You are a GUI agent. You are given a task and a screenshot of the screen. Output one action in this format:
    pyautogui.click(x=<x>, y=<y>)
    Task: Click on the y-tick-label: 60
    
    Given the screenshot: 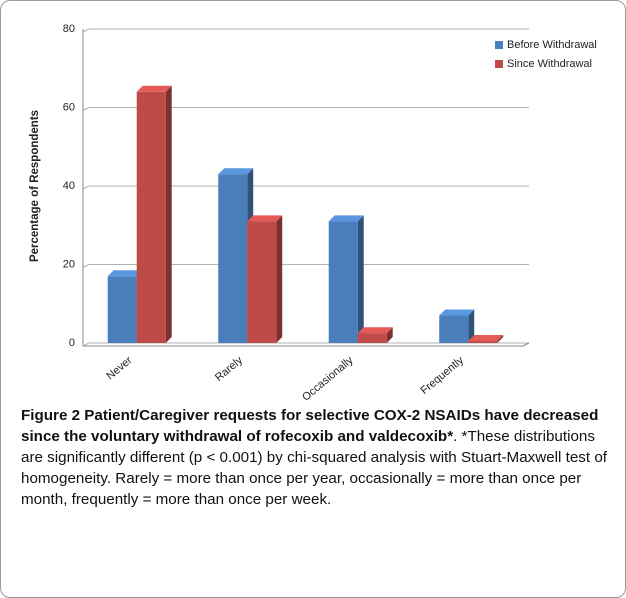 What is the action you would take?
    pyautogui.click(x=69, y=107)
    